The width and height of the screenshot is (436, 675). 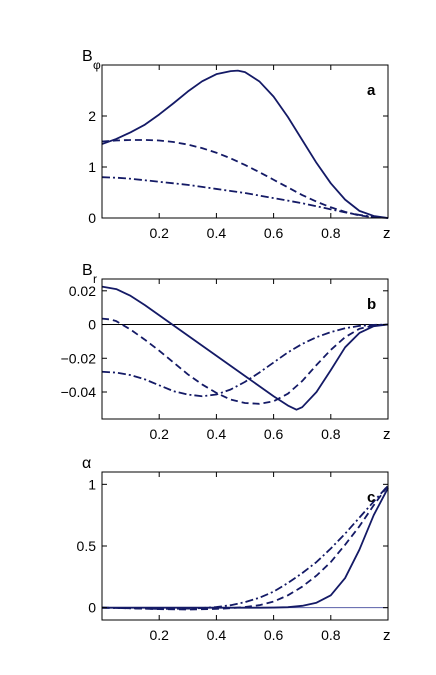 What do you see at coordinates (371, 90) in the screenshot?
I see `panel-label: a` at bounding box center [371, 90].